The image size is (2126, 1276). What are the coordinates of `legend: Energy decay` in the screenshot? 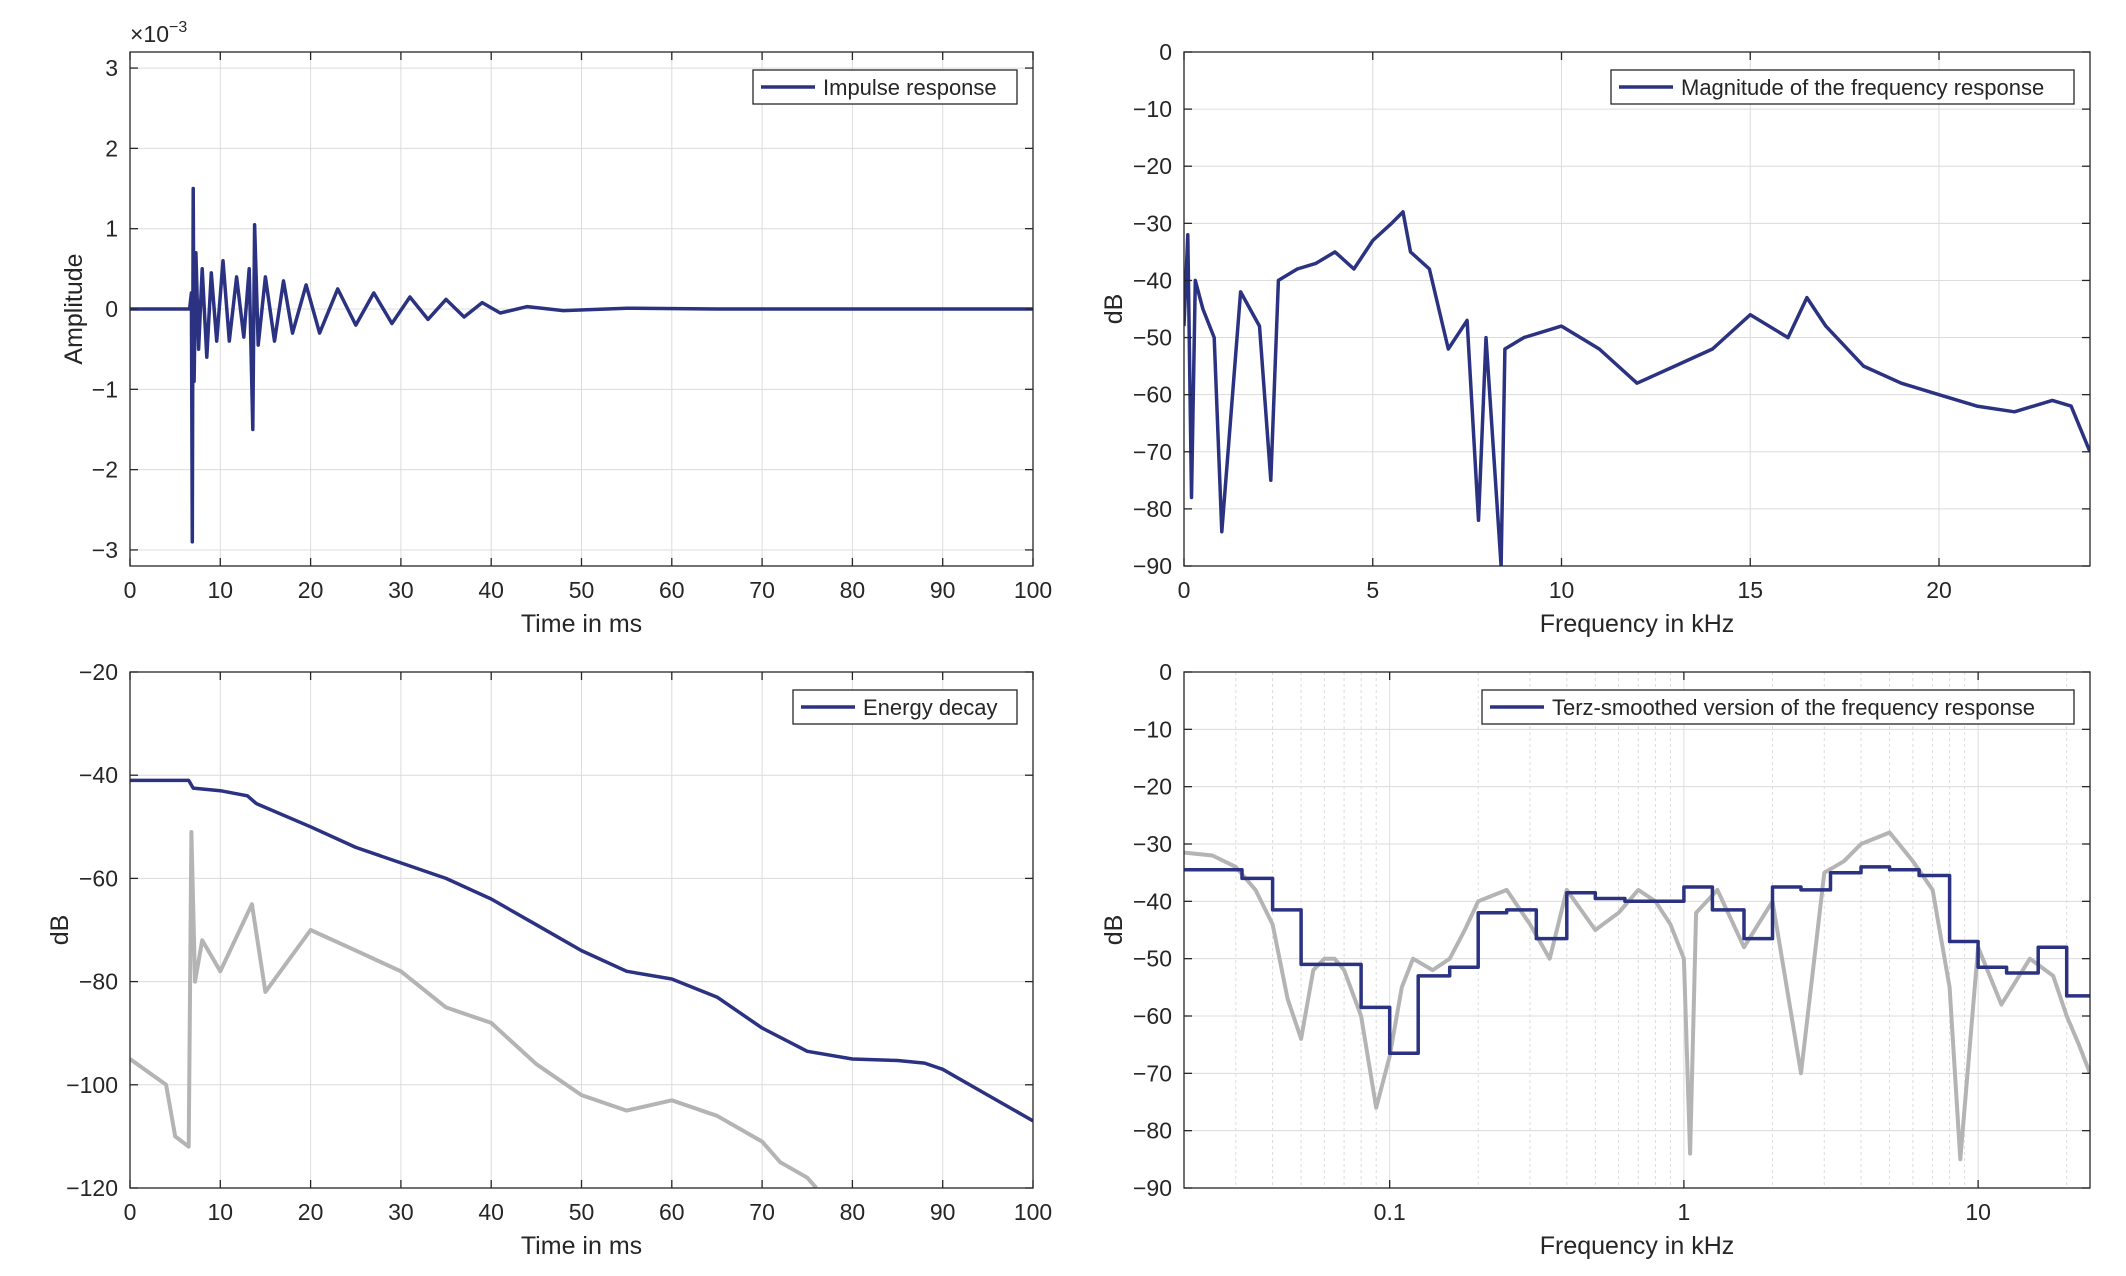 It's located at (905, 707).